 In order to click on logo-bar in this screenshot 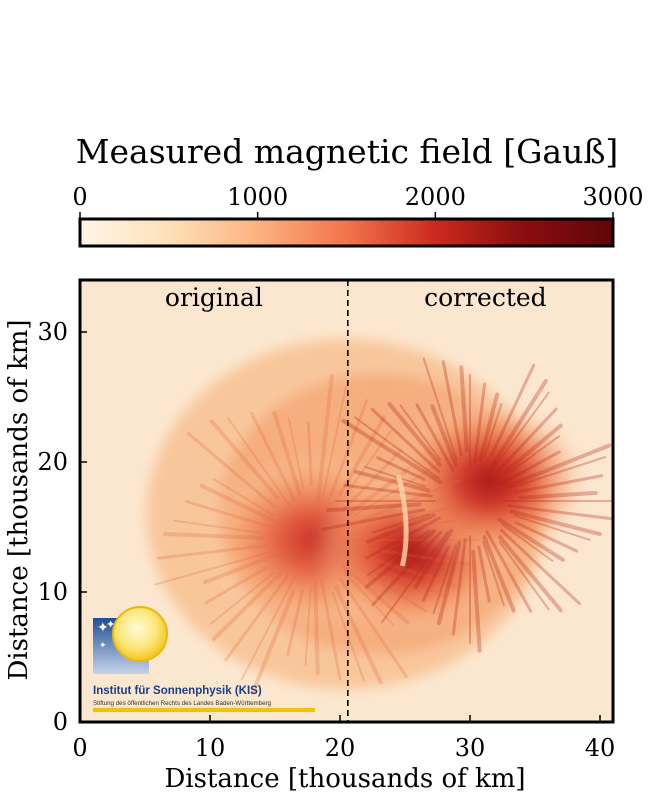, I will do `click(204, 710)`.